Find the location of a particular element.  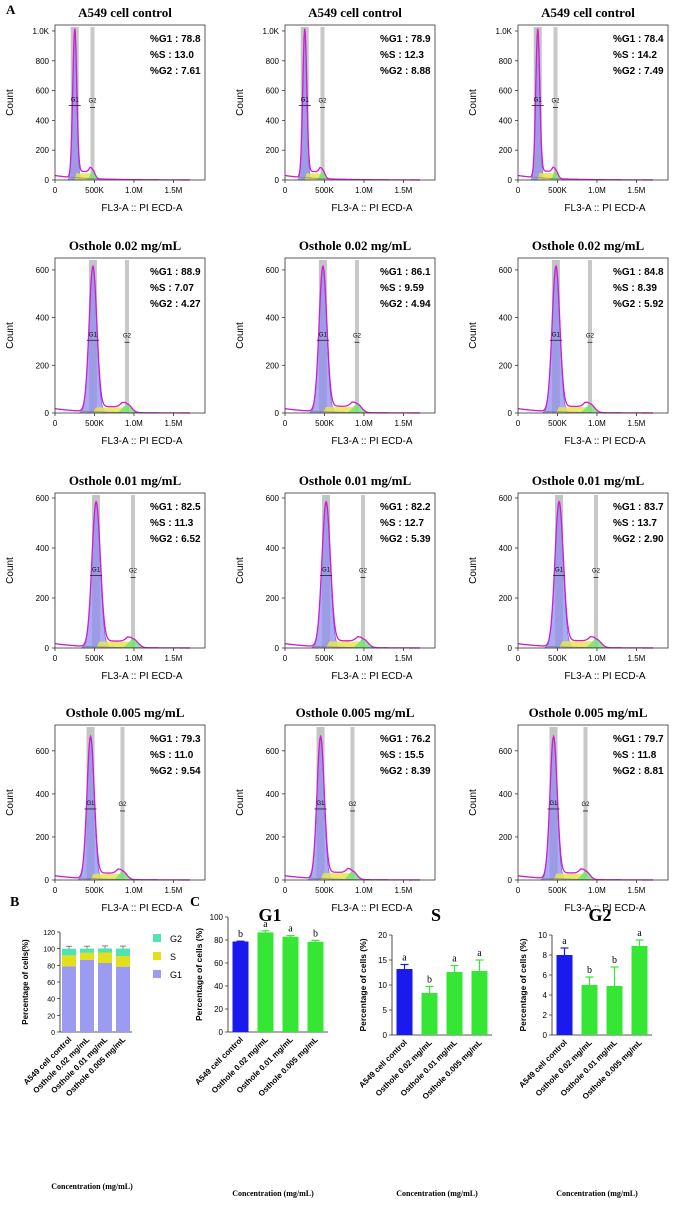

phase-stat: %S : 12.7 is located at coordinates (402, 523).